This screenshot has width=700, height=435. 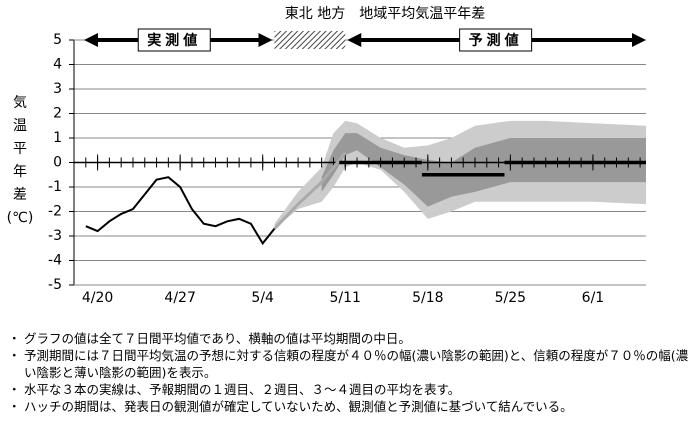 I want to click on observed-label: 実測値, so click(x=174, y=40).